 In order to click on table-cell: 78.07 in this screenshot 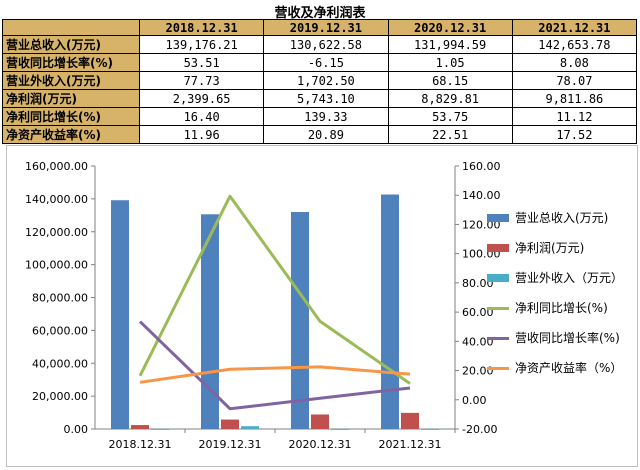, I will do `click(574, 80)`.